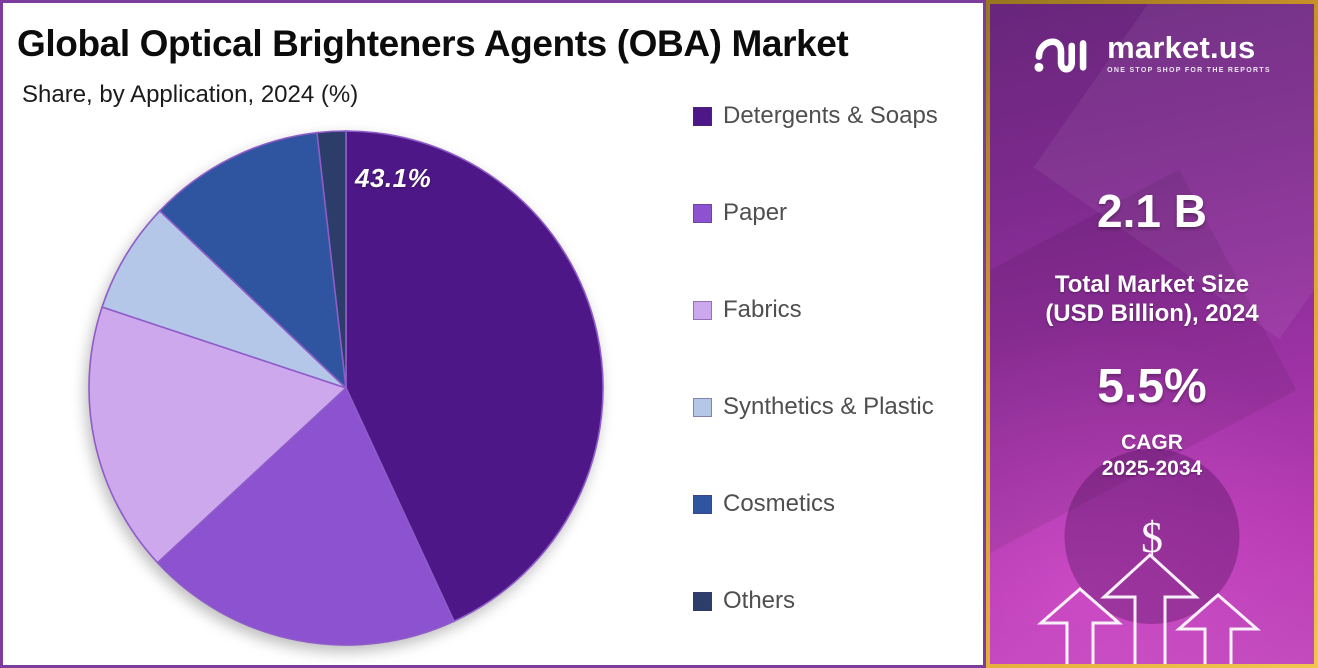 The image size is (1318, 668). Describe the element at coordinates (224, 299) in the screenshot. I see `pie-slice-synthetics-plastic` at that location.